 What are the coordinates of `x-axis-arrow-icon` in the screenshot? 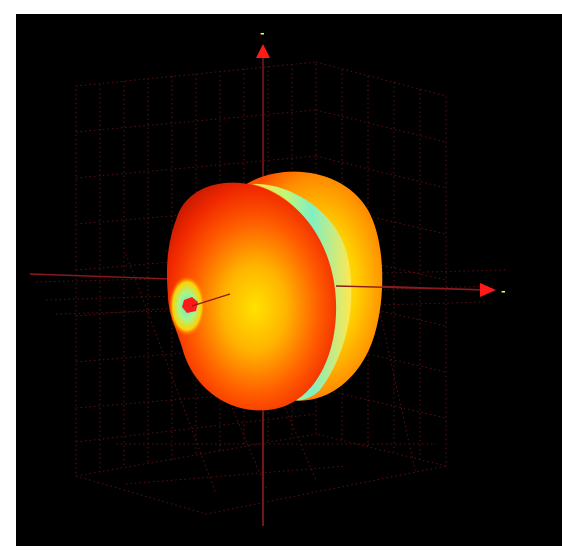 It's located at (488, 290).